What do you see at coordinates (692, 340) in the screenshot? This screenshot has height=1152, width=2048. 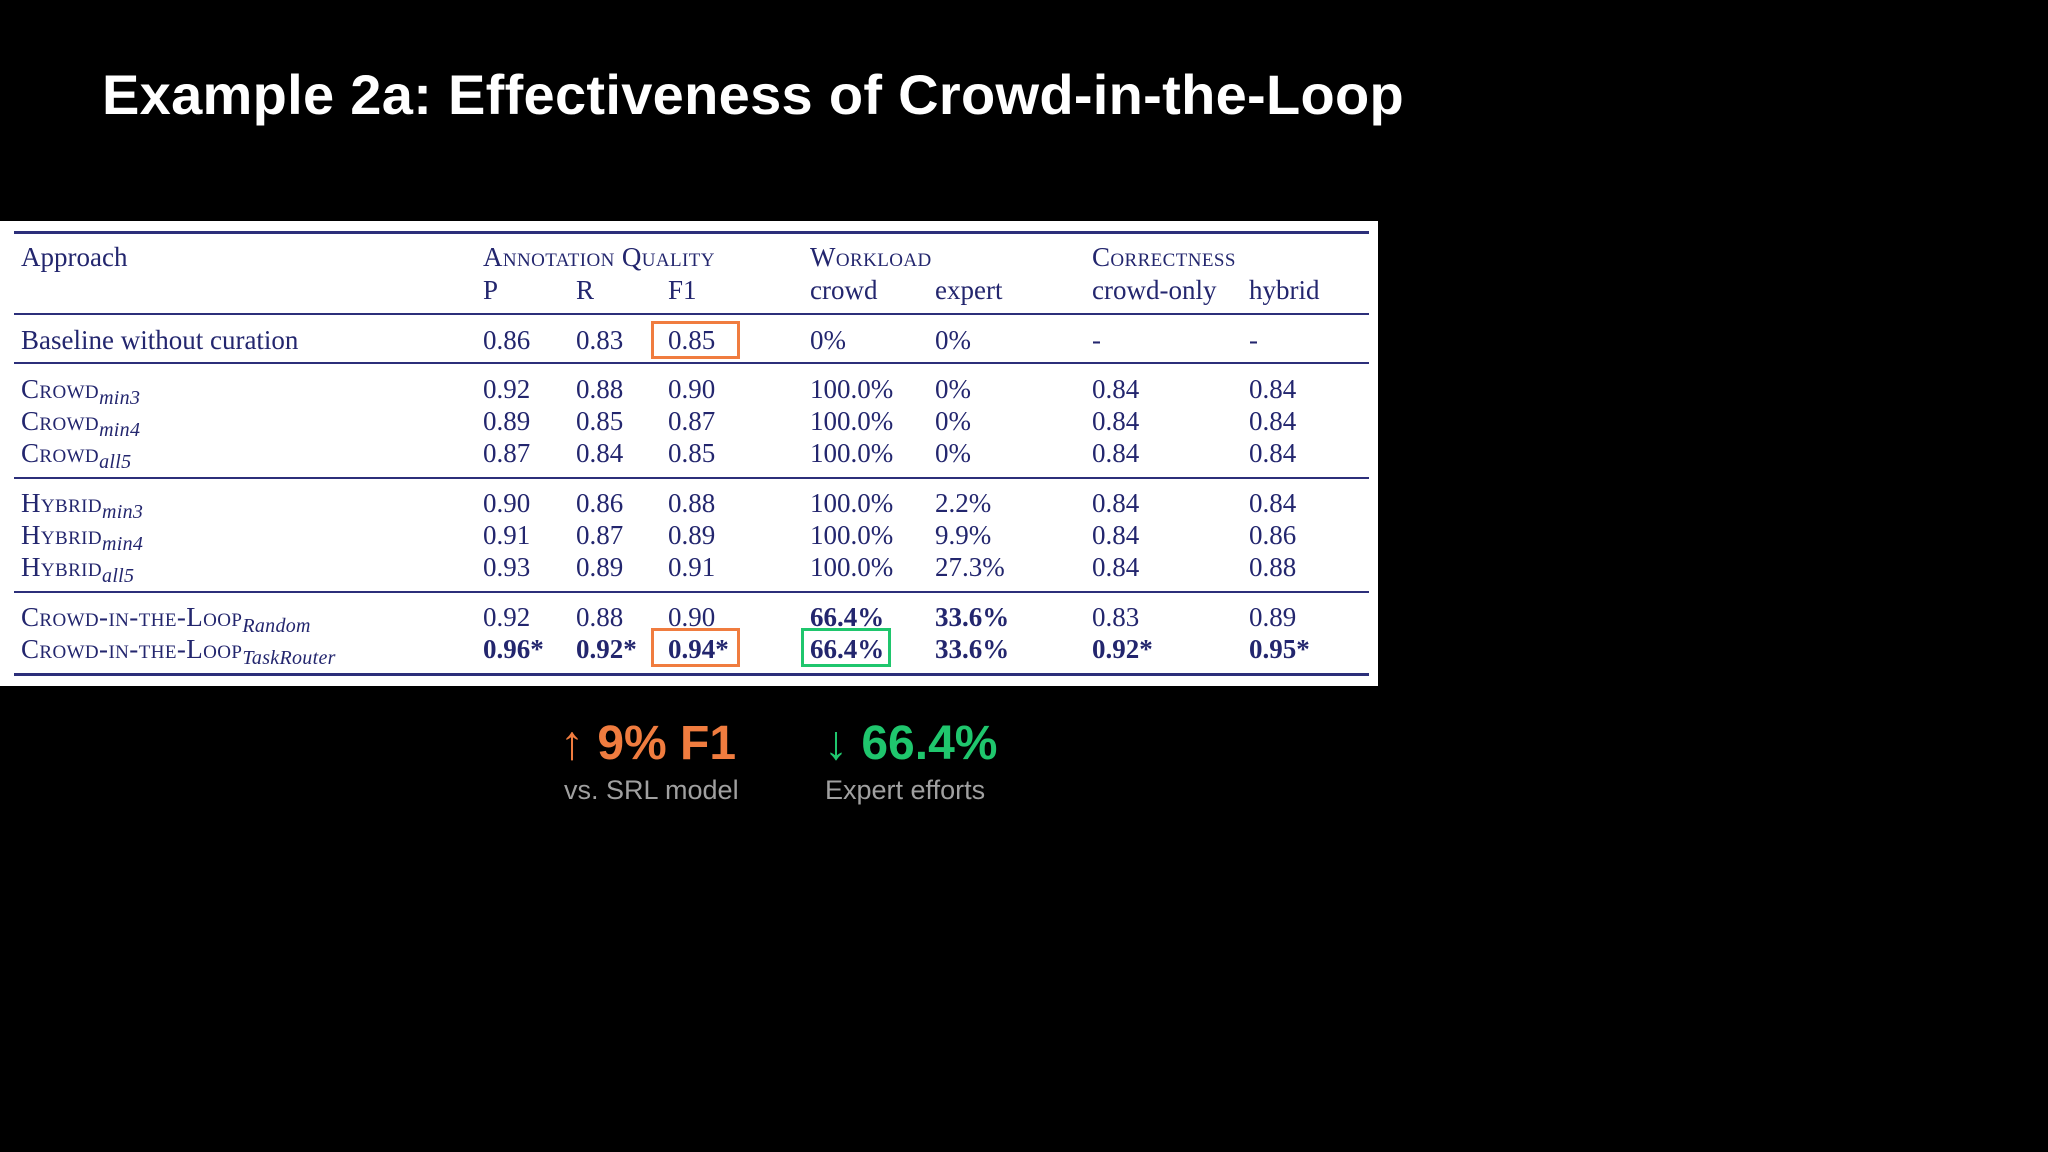 I see `row-0-f1: 0.85` at bounding box center [692, 340].